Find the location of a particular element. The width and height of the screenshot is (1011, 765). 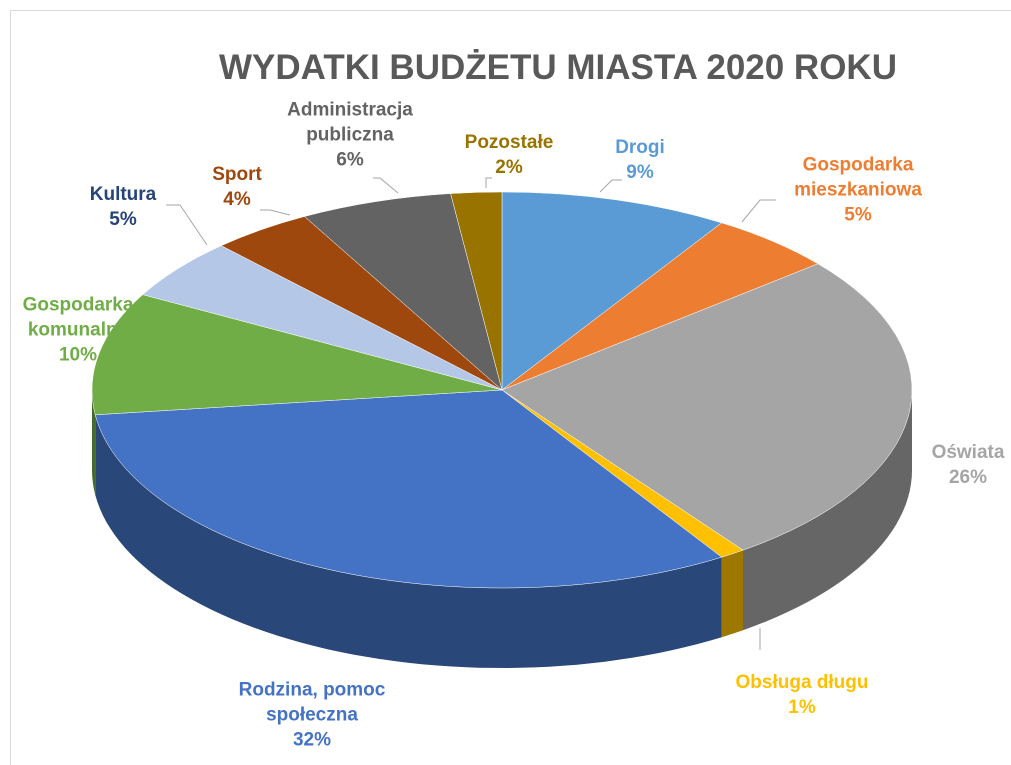

label-name: Drogi is located at coordinates (640, 147).